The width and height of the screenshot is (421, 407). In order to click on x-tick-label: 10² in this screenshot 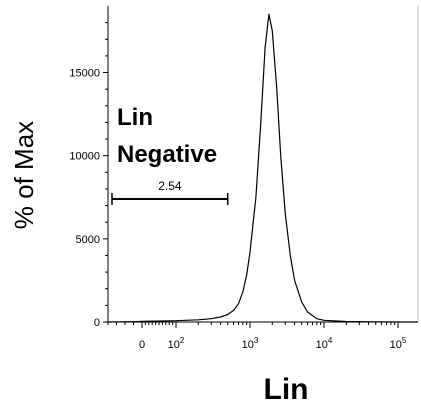, I will do `click(176, 343)`.